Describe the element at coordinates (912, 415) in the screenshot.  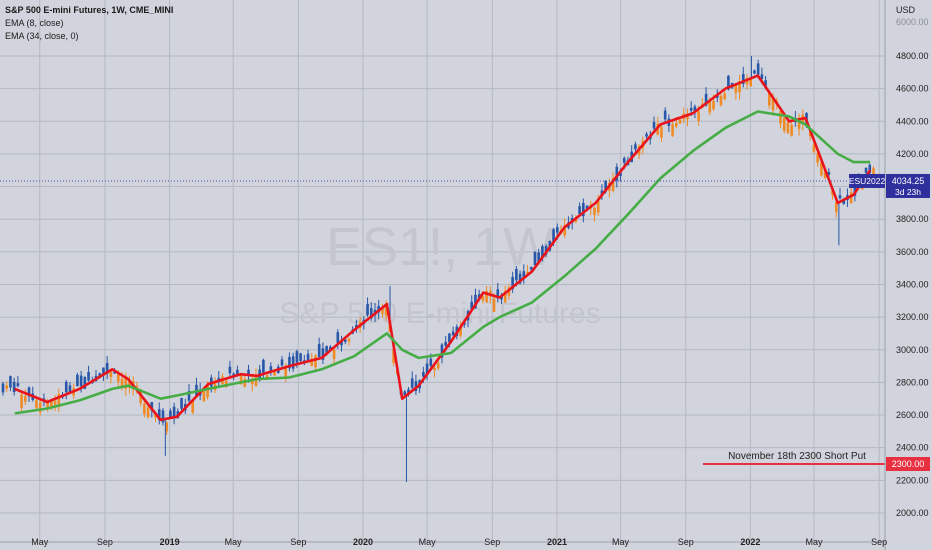
I see `price-tick-label: 2600.00` at that location.